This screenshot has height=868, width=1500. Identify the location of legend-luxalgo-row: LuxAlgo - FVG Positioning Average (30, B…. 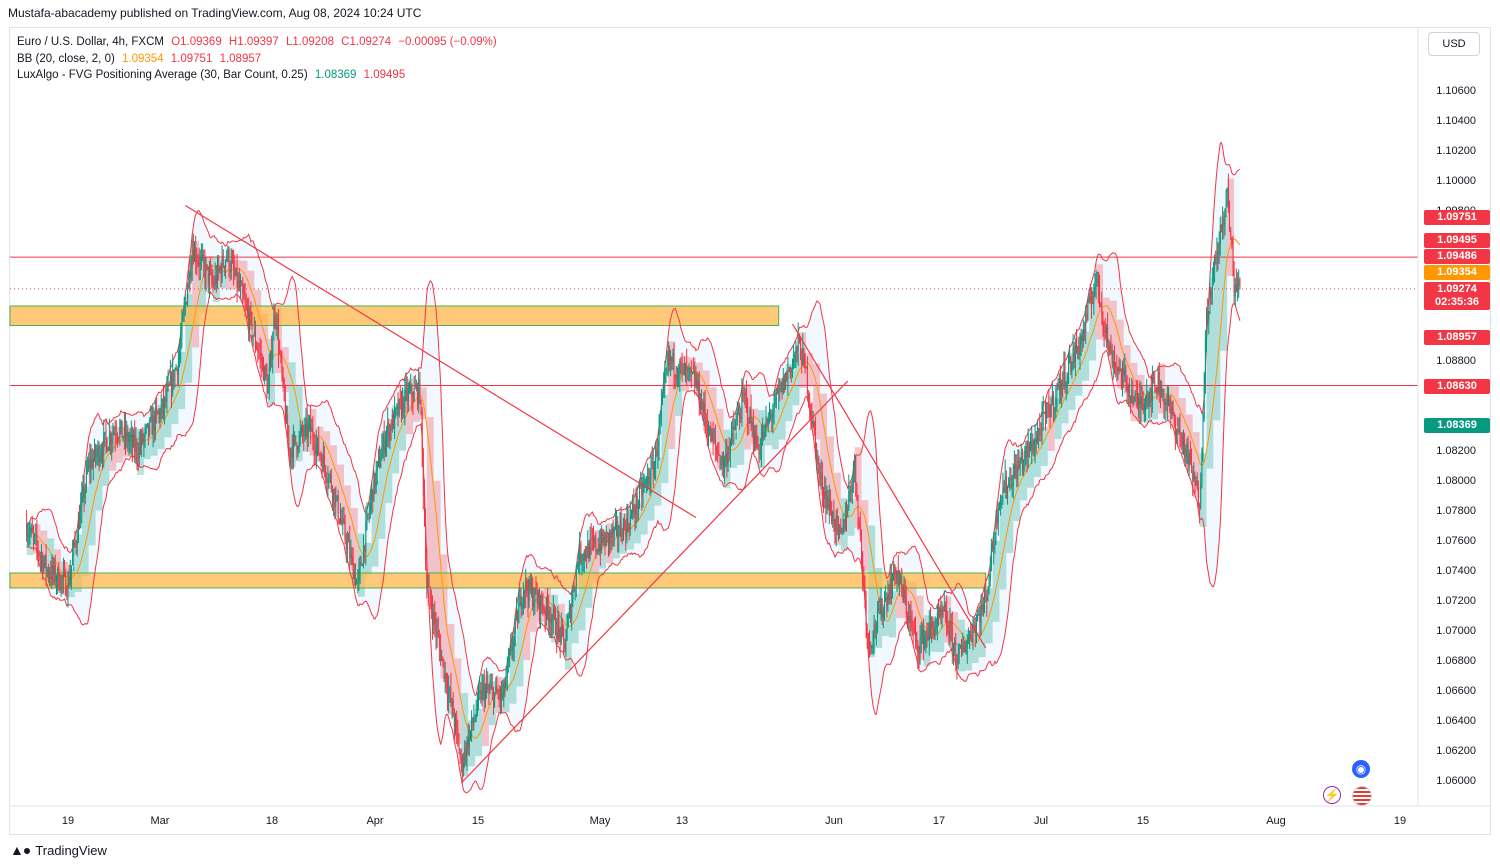
(257, 75).